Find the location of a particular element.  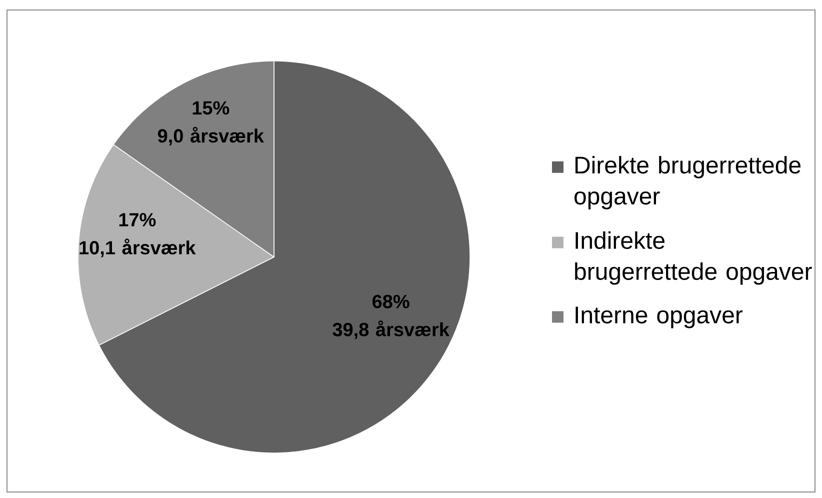

data-label: 68% 39,8 årsværk is located at coordinates (391, 317).